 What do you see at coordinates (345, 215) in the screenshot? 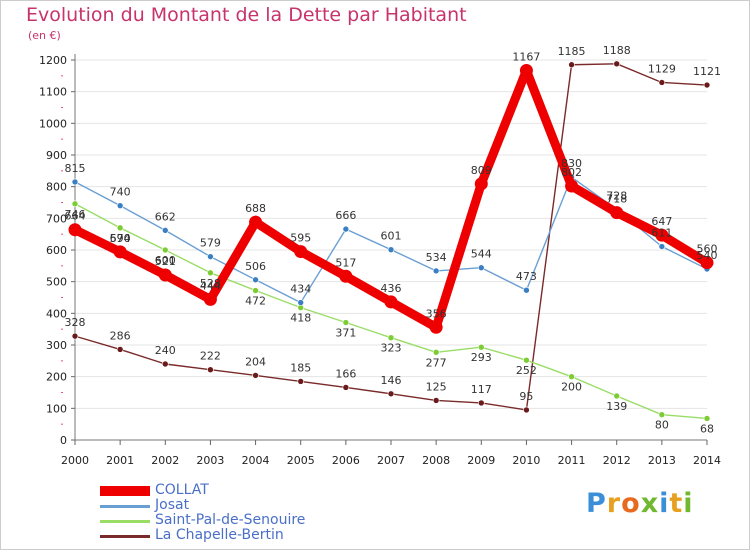
I see `data-label-josat: 666` at bounding box center [345, 215].